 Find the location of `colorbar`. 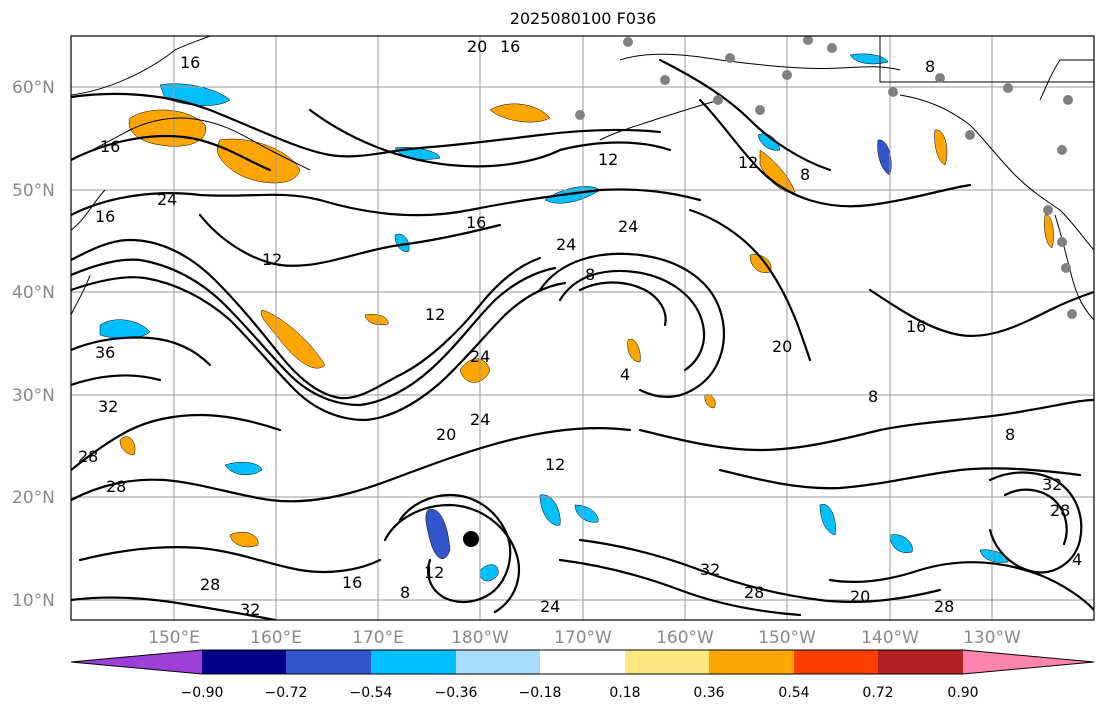

colorbar is located at coordinates (582, 662).